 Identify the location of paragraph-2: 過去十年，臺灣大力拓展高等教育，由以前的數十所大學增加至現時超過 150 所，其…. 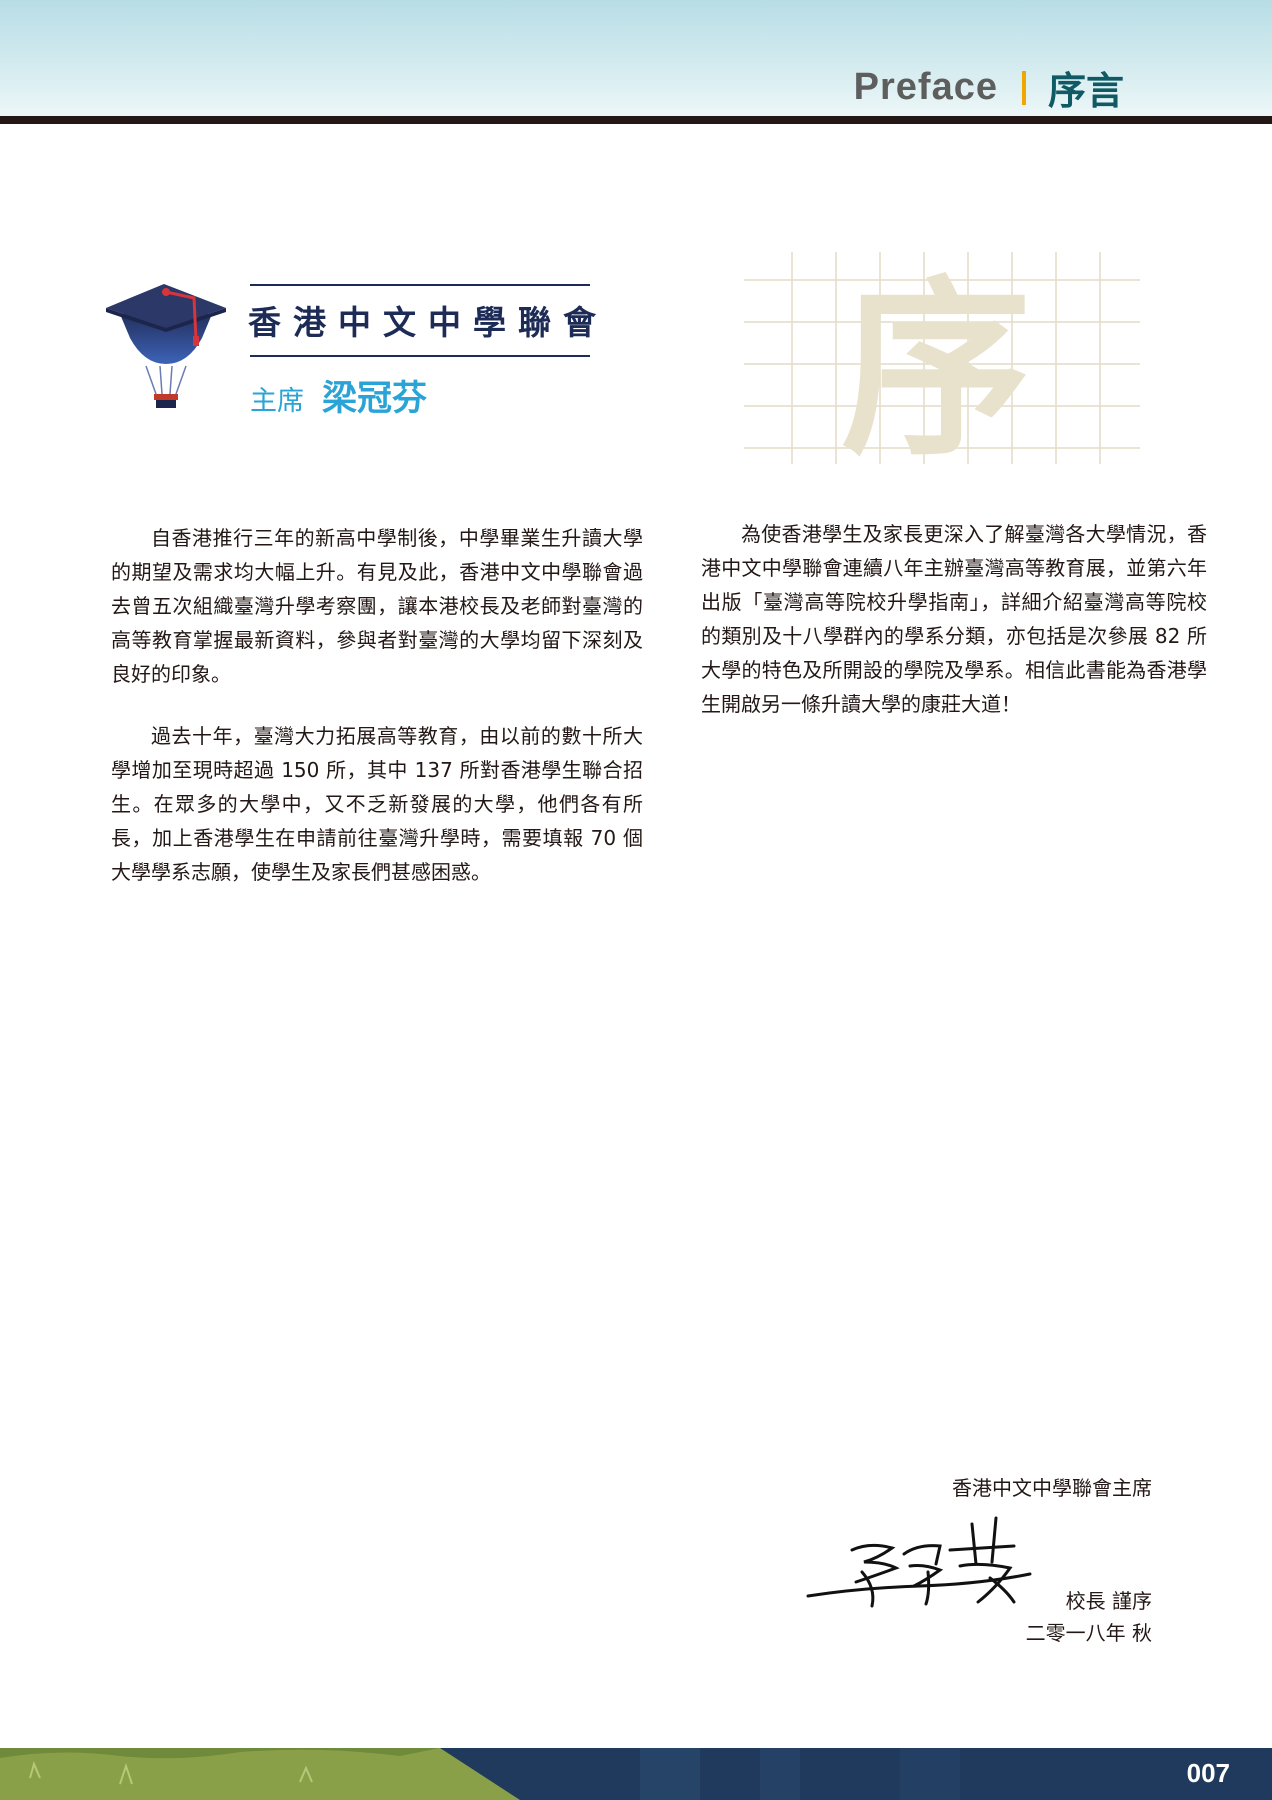
(377, 804).